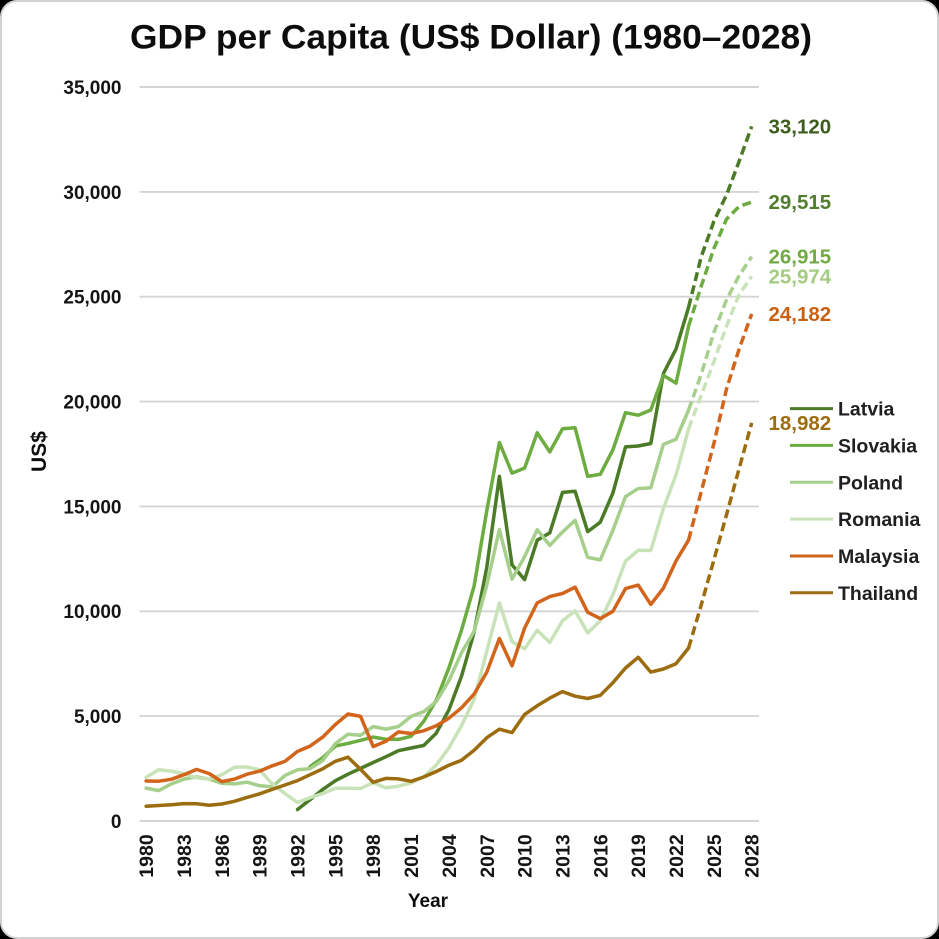  Describe the element at coordinates (450, 856) in the screenshot. I see `svg-text: 2004` at that location.